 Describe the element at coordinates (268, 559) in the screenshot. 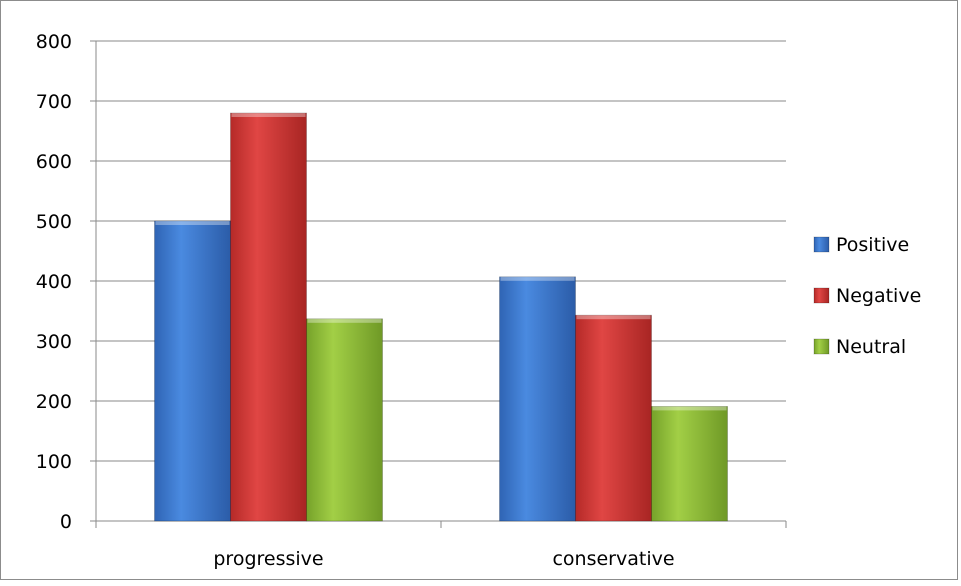

I see `x-tick-label: progressive` at that location.